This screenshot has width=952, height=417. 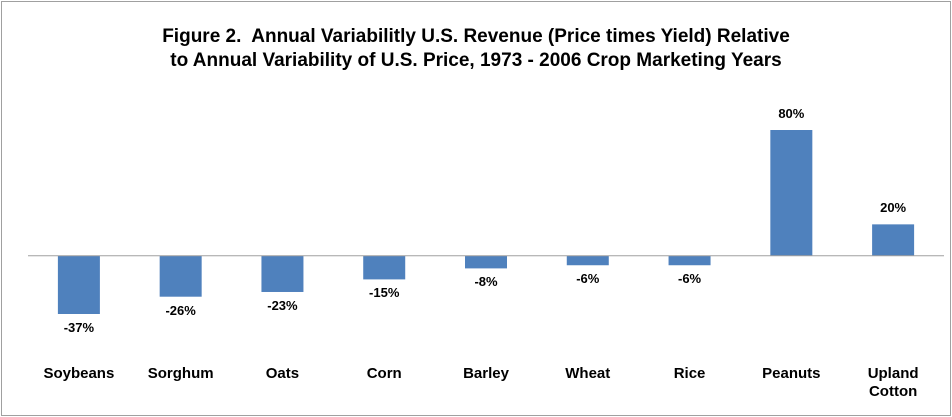 What do you see at coordinates (180, 373) in the screenshot?
I see `x-tick-label: Sorghum` at bounding box center [180, 373].